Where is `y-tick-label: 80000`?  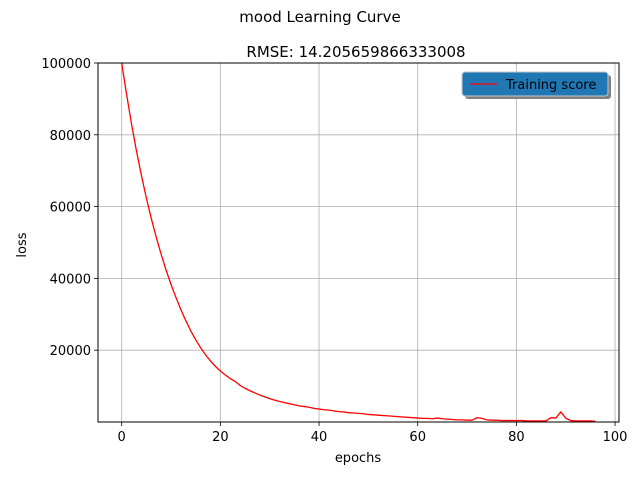 y-tick-label: 80000 is located at coordinates (70, 136).